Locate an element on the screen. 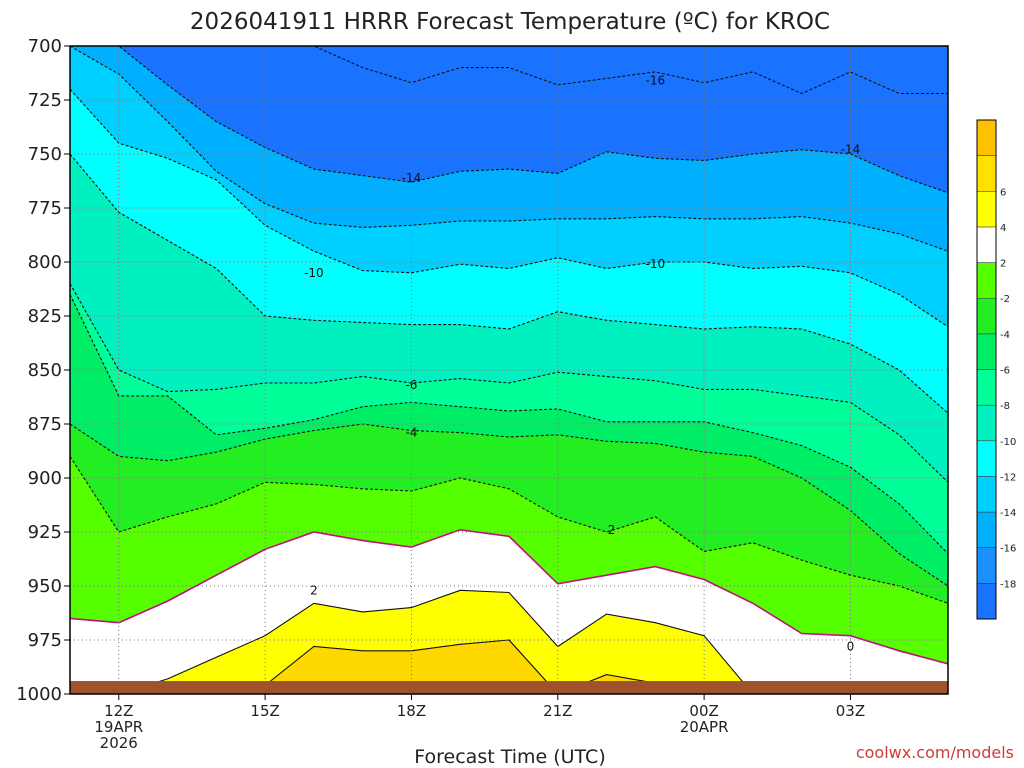  colorbar-label: -2 is located at coordinates (1005, 299).